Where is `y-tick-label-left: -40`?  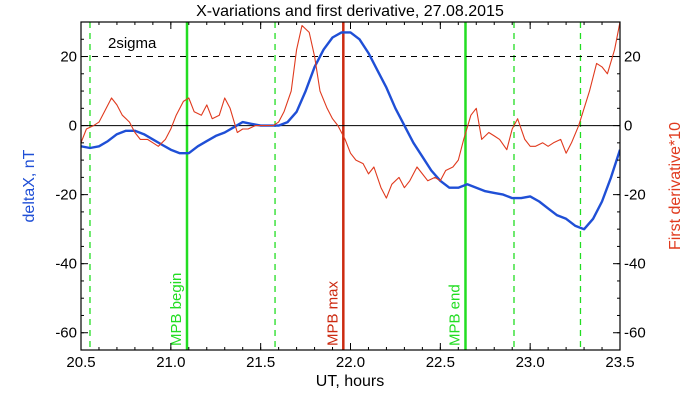 y-tick-label-left: -40 is located at coordinates (66, 264).